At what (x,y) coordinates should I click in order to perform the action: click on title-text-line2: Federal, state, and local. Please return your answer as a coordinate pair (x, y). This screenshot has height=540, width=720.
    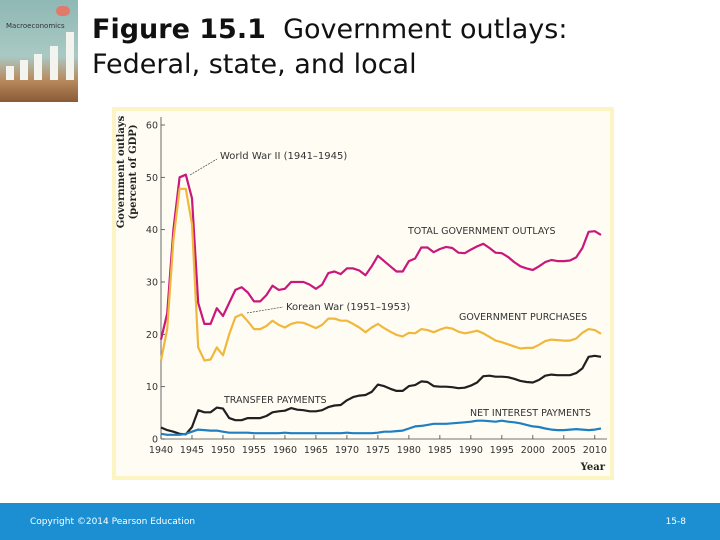
    Looking at the image, I should click on (254, 64).